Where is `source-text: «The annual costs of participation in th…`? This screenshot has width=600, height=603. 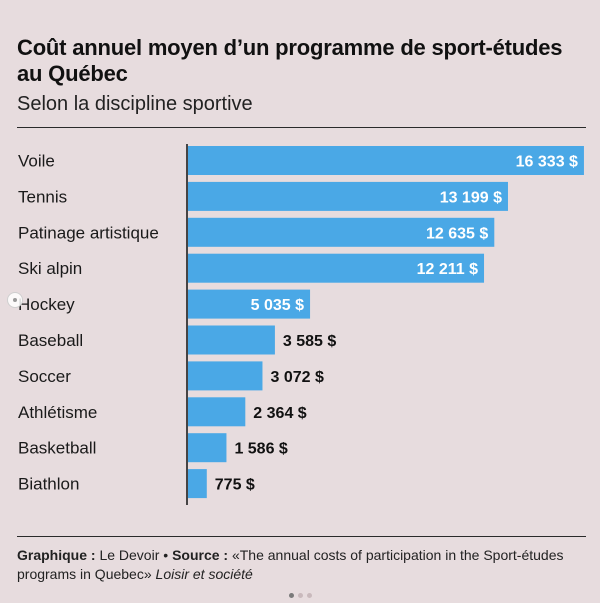
source-text: «The annual costs of participation in th… is located at coordinates (290, 564).